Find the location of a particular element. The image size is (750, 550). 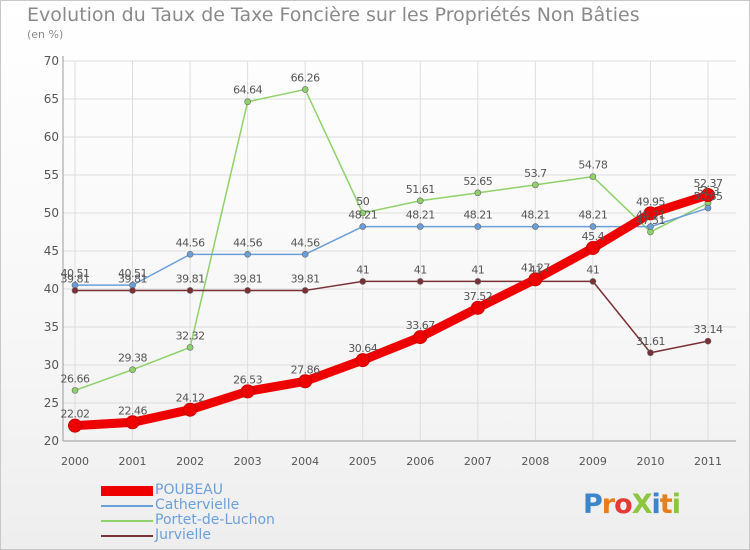

x-tick-label: 2003 is located at coordinates (248, 461).